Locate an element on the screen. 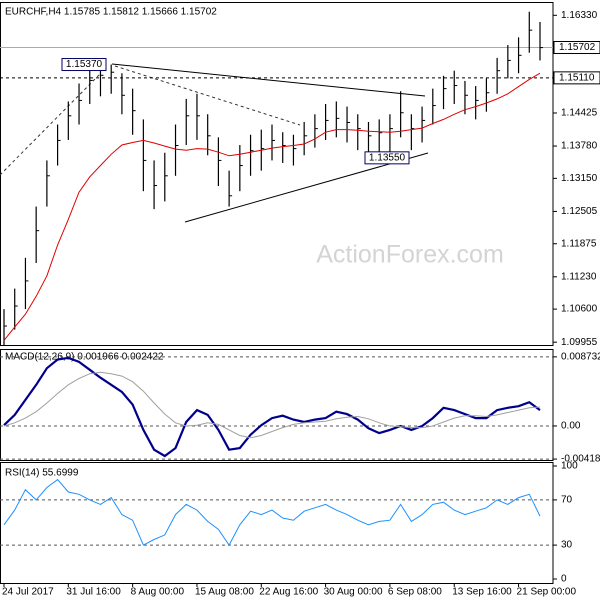  x-tick-label: 8 Aug 00:00 is located at coordinates (158, 592).